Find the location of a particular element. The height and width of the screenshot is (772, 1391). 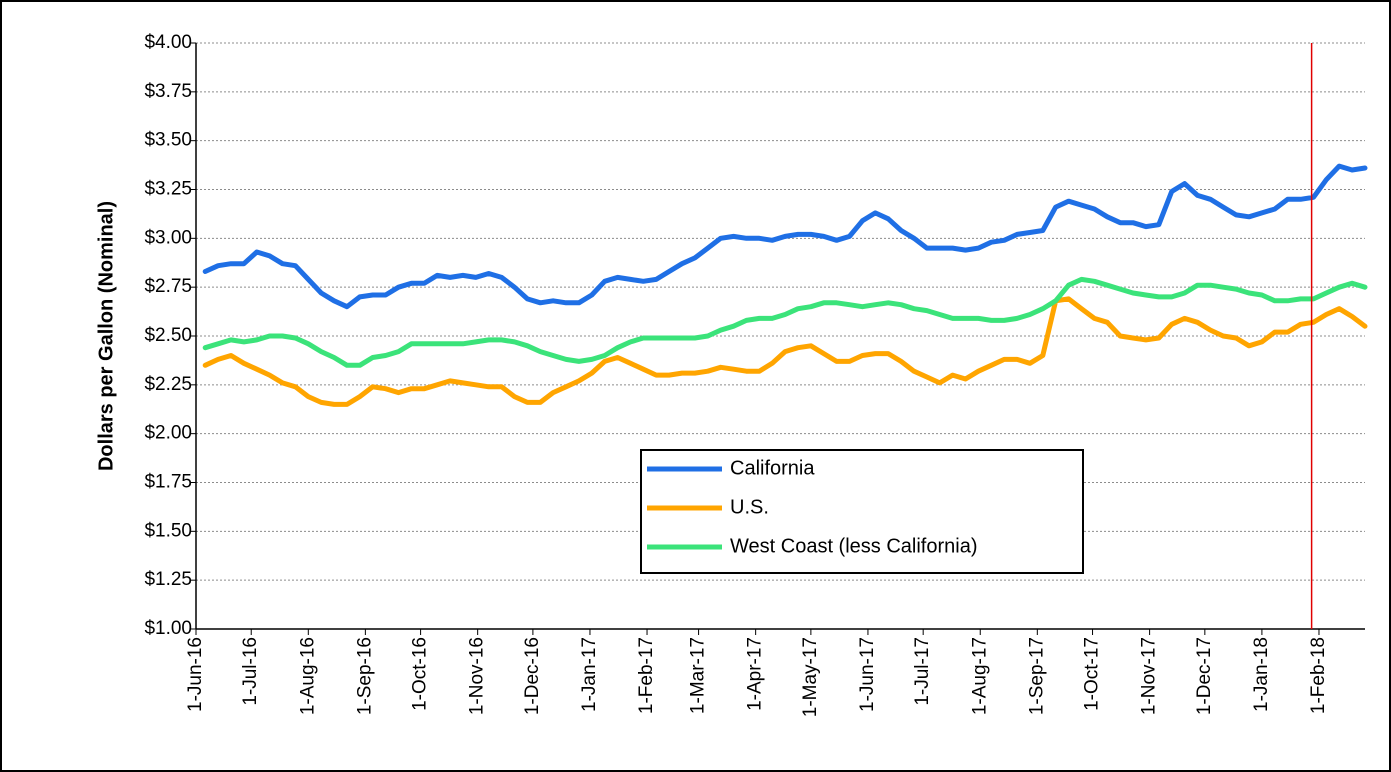

x-tick-label: 1-Jan-17 is located at coordinates (589, 674).